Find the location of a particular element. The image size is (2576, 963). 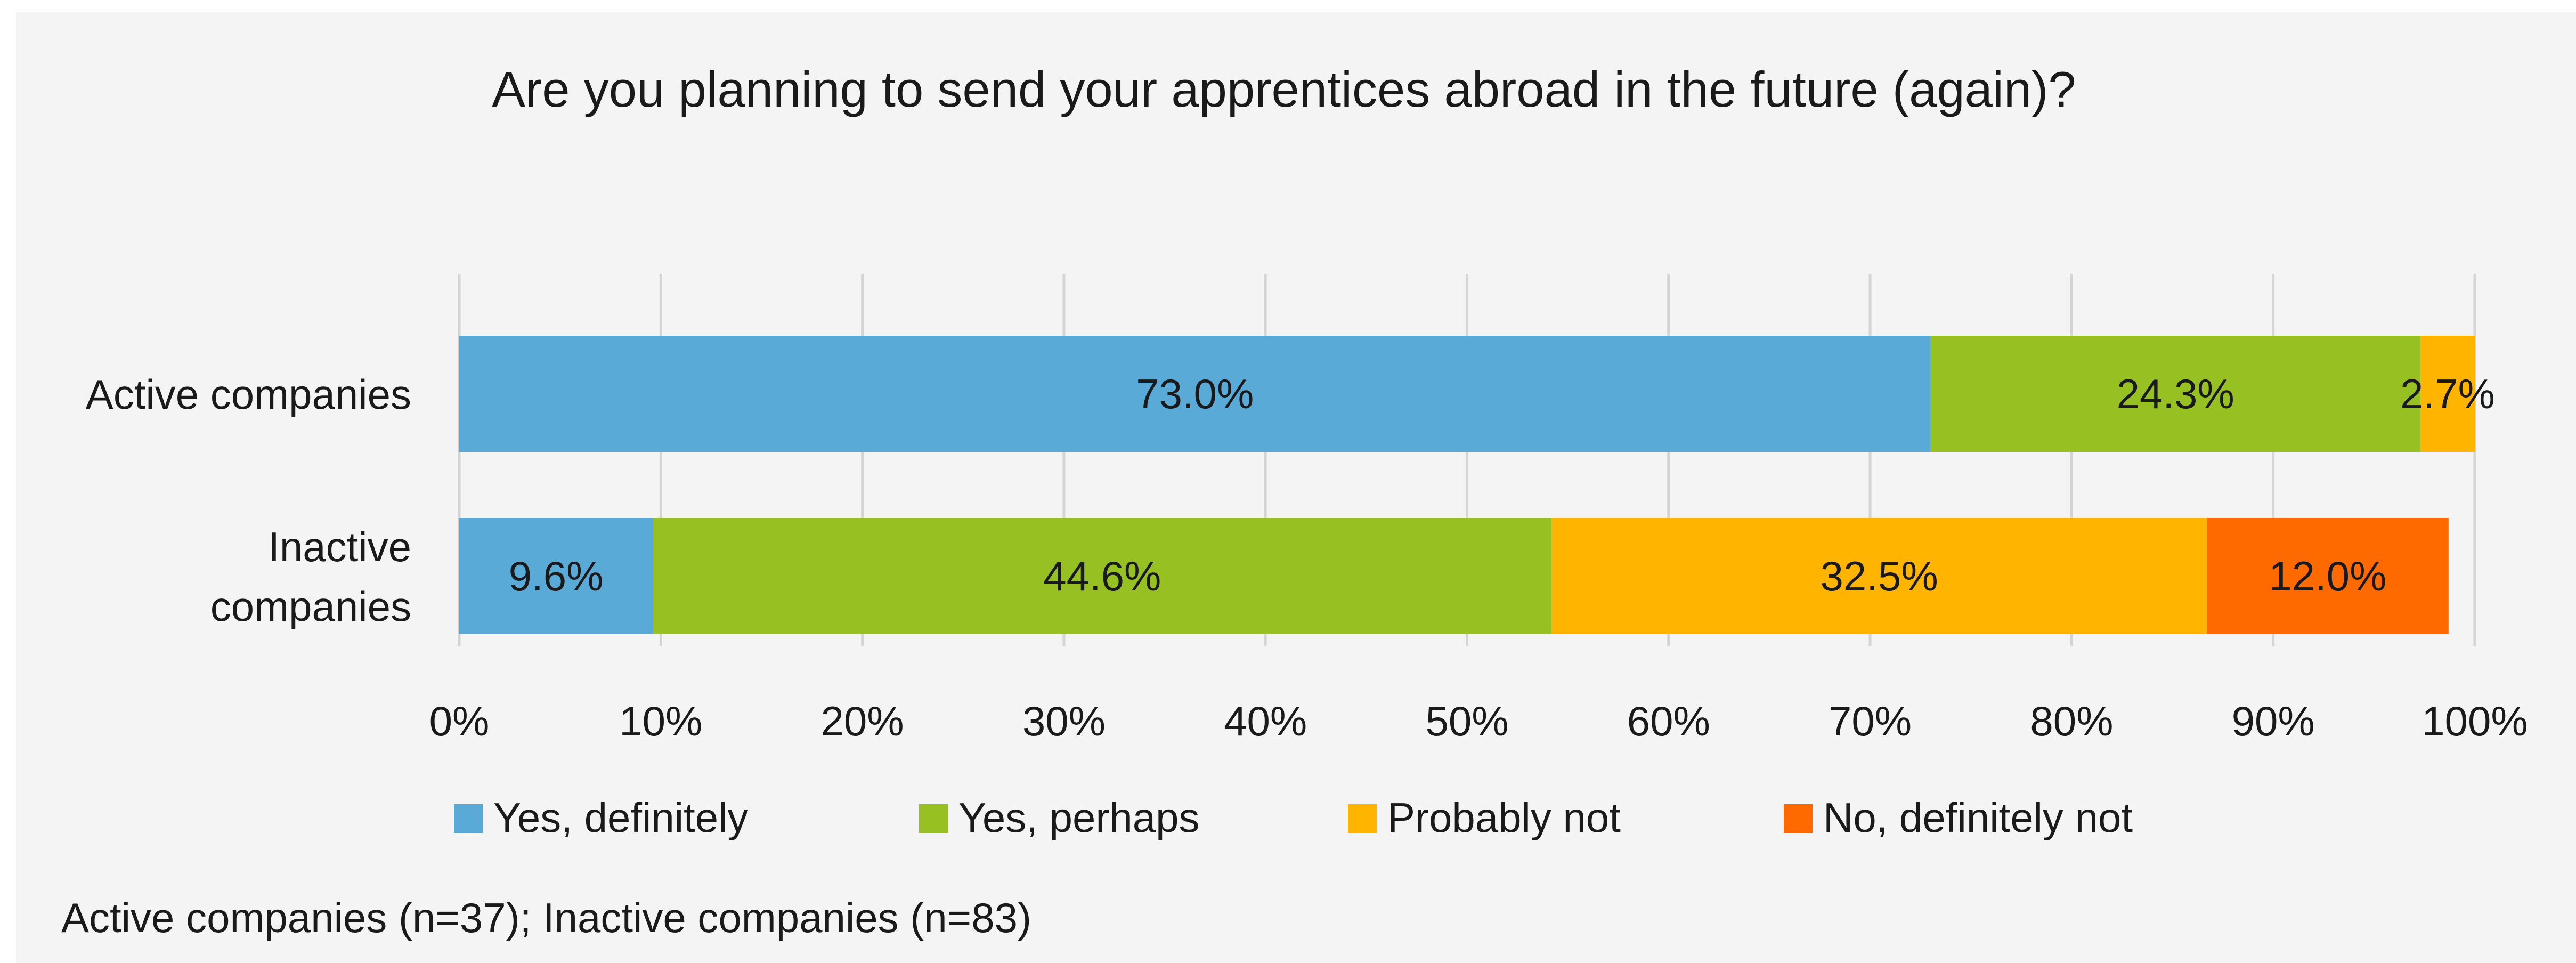

x-tick-label: 10% is located at coordinates (661, 721).